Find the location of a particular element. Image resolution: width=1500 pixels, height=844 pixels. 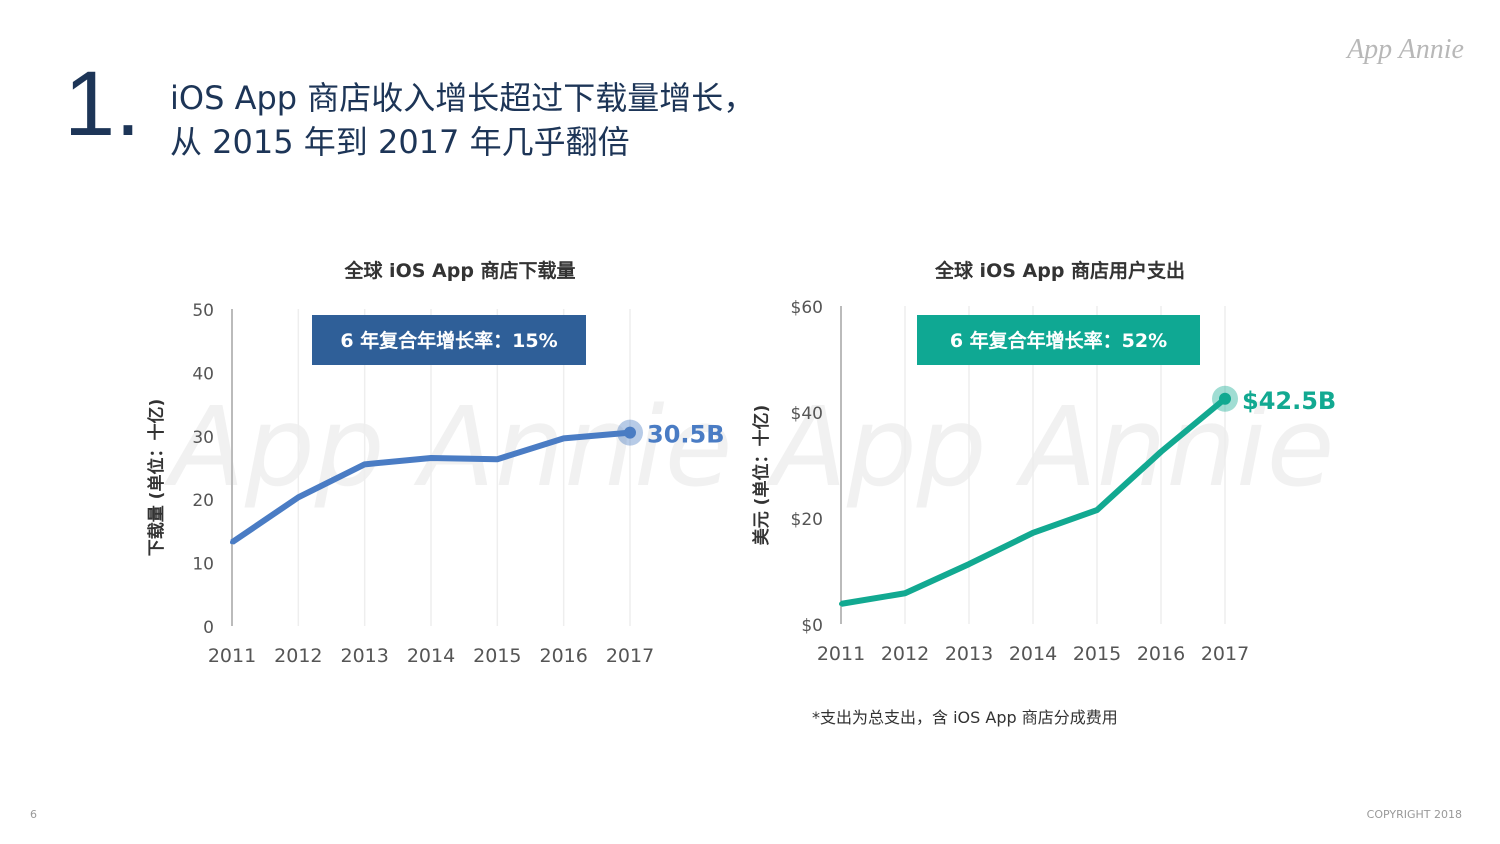

chart-title: 全球 iOS App 商店用户支出 is located at coordinates (1059, 270).